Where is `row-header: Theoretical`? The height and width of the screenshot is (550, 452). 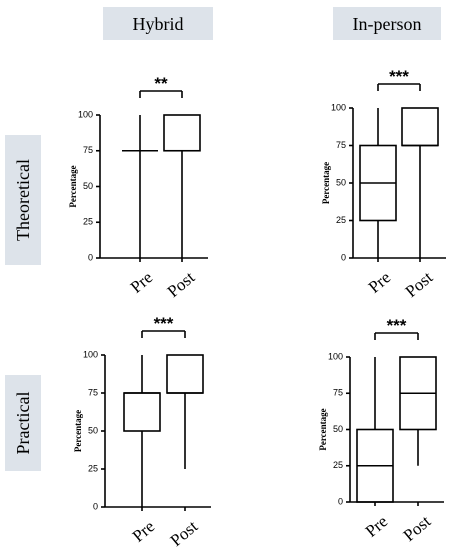
row-header: Theoretical is located at coordinates (23, 200).